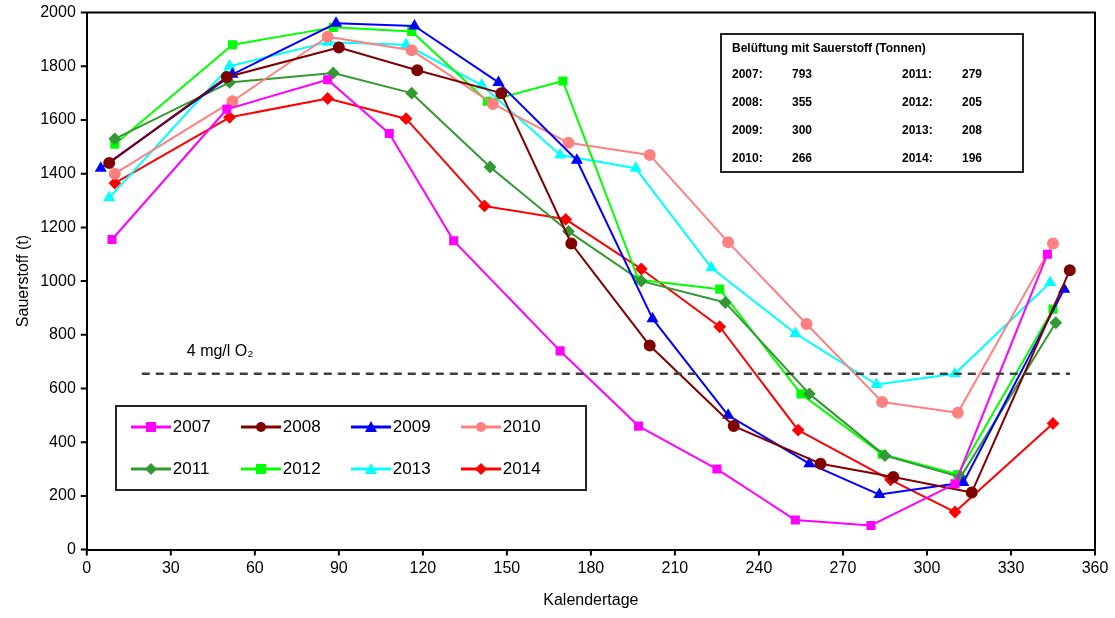  I want to click on text: 2009: 300, so click(772, 129).